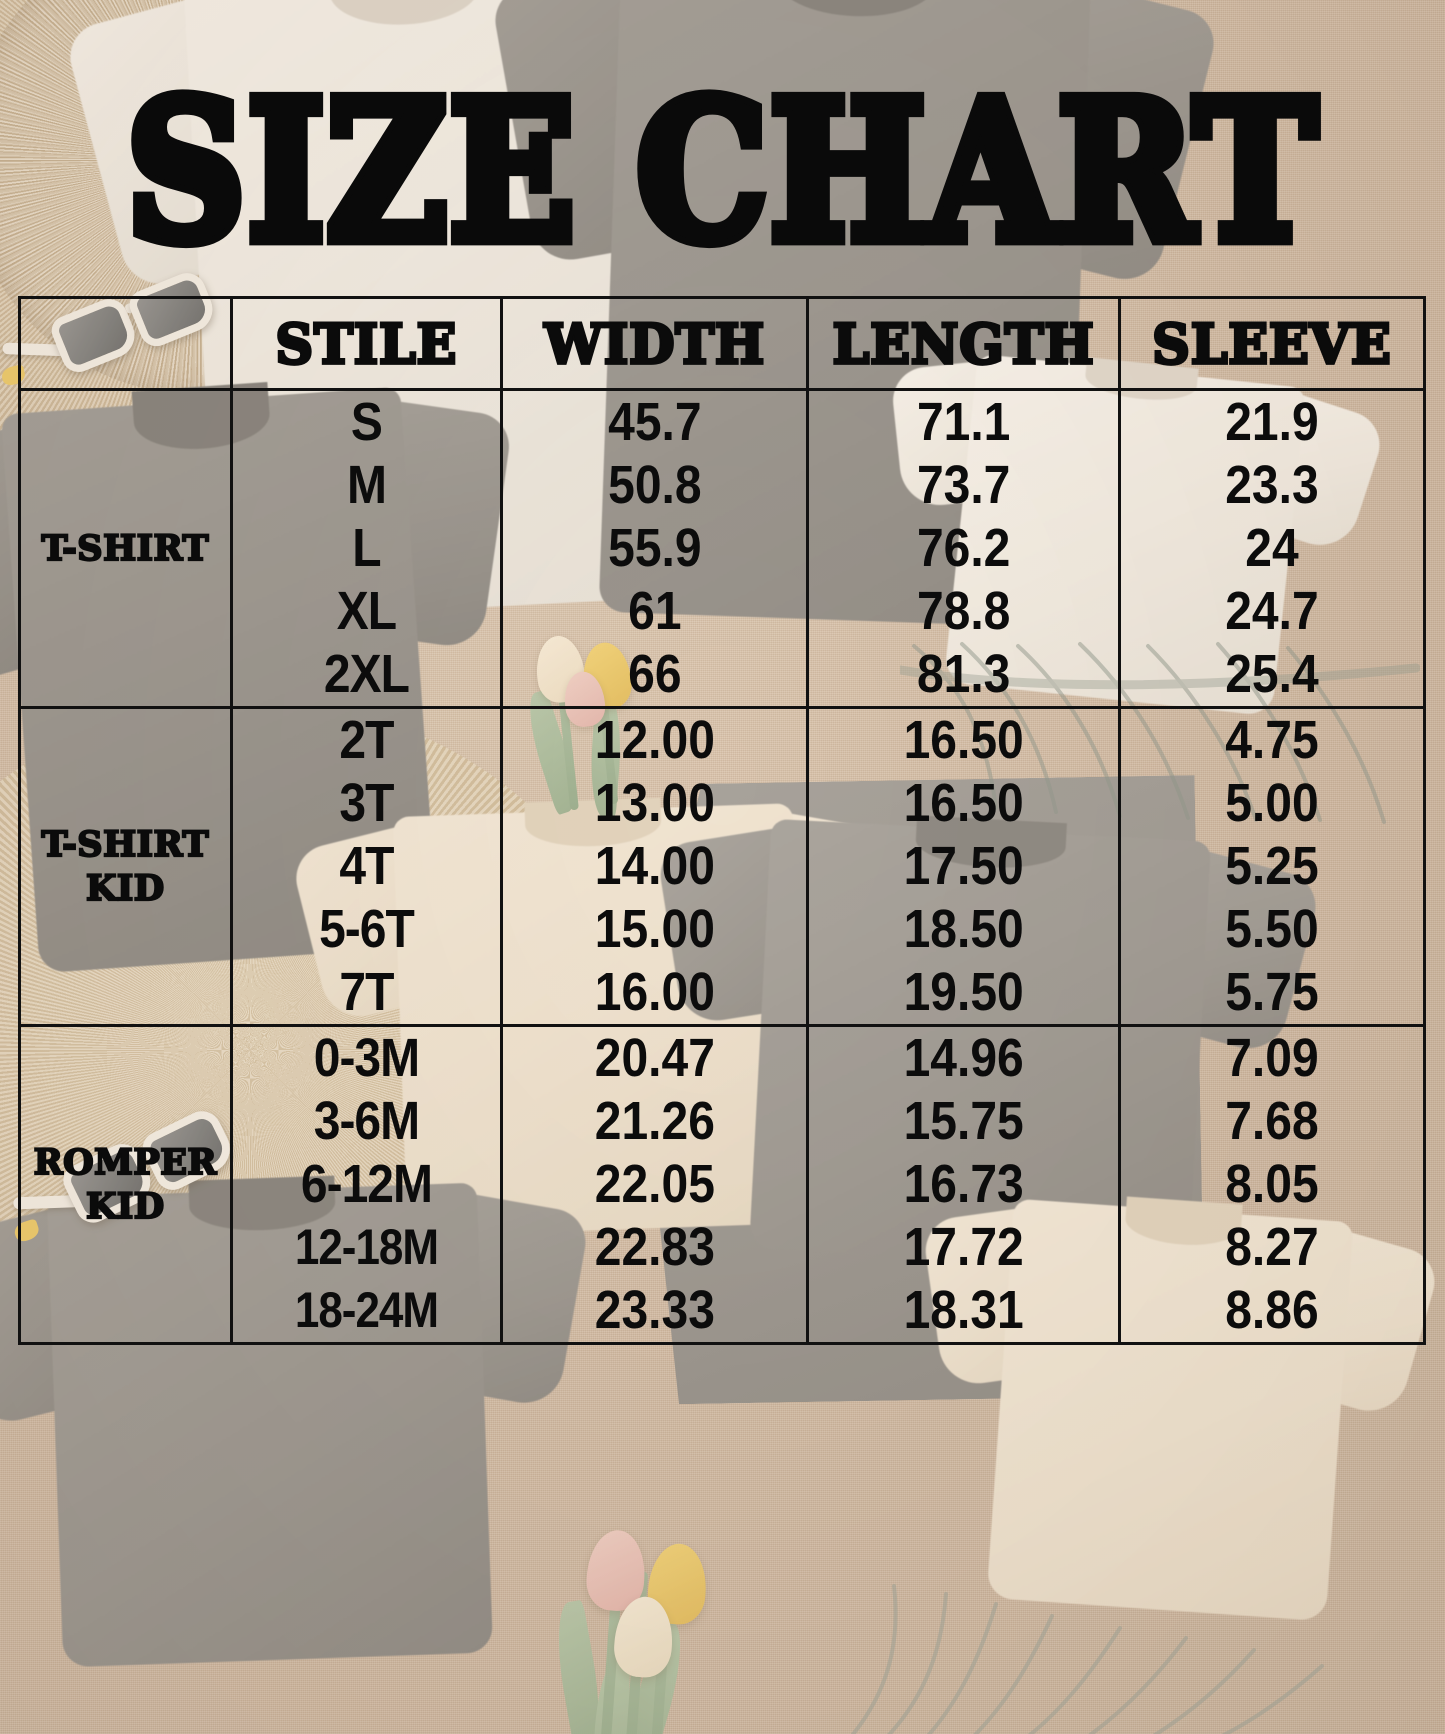 This screenshot has height=1734, width=1445. What do you see at coordinates (963, 928) in the screenshot?
I see `cell-length: 18.50` at bounding box center [963, 928].